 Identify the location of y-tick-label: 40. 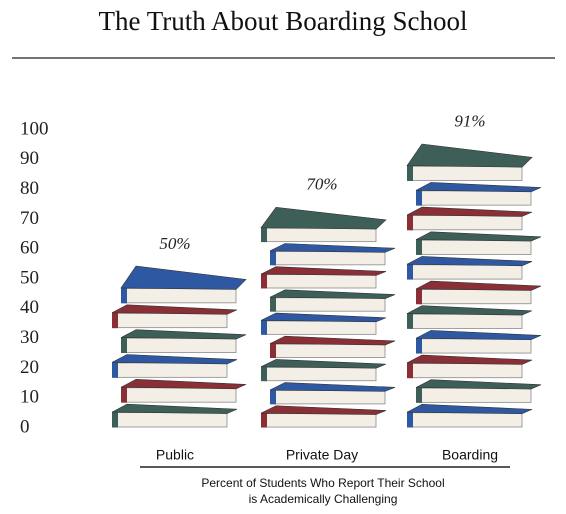
(29, 307).